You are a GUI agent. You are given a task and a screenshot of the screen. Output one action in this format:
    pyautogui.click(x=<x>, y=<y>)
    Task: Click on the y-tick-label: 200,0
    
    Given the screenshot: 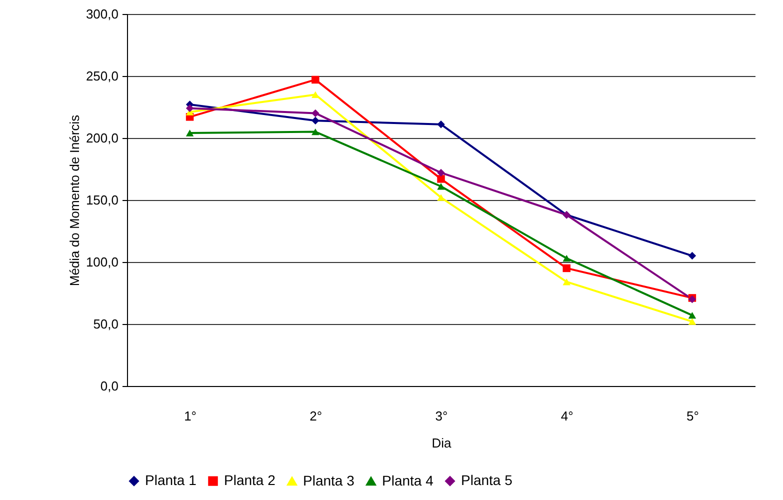 What is the action you would take?
    pyautogui.click(x=102, y=138)
    